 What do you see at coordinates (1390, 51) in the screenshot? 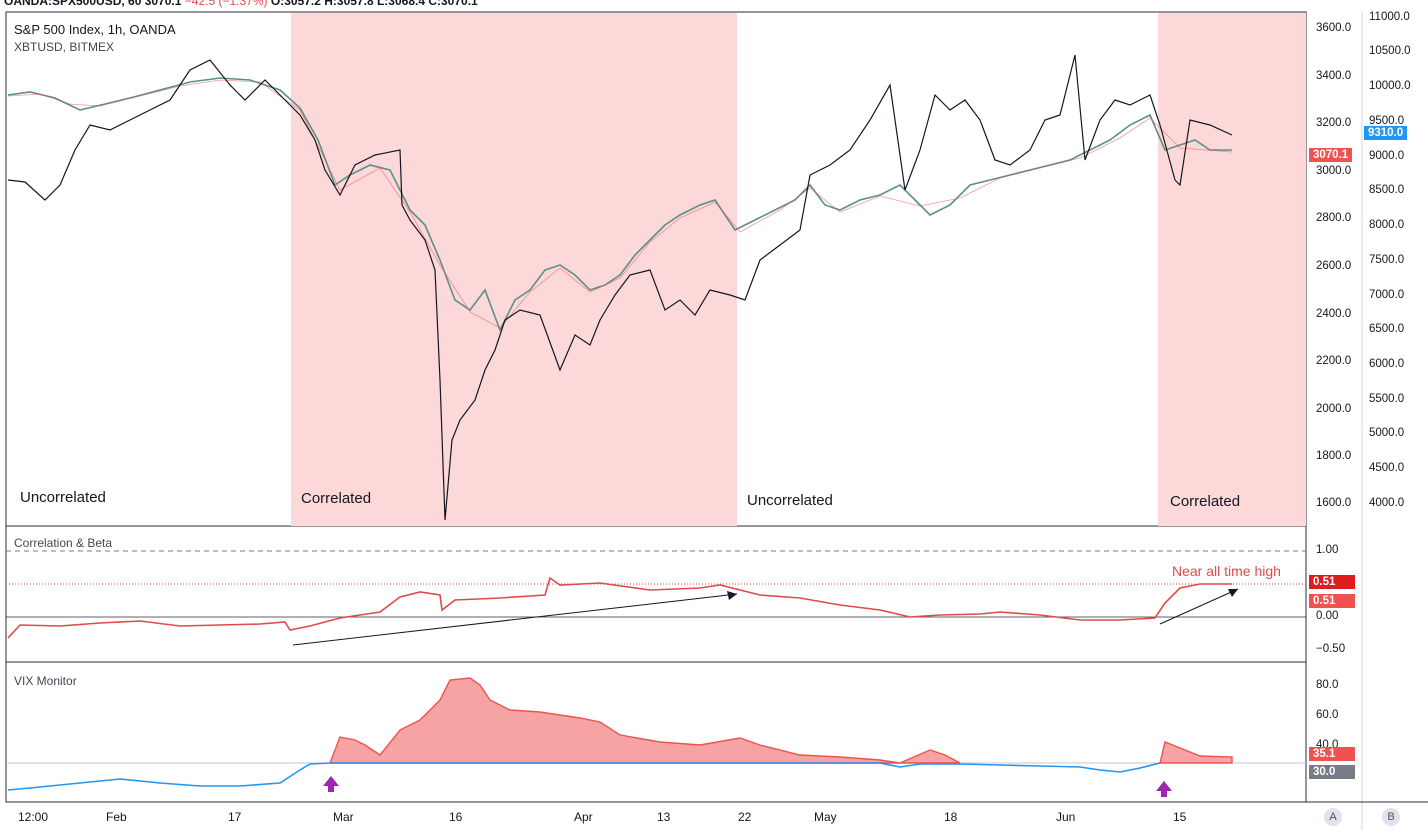
I see `xbt-axis-tick: 10500.0` at bounding box center [1390, 51].